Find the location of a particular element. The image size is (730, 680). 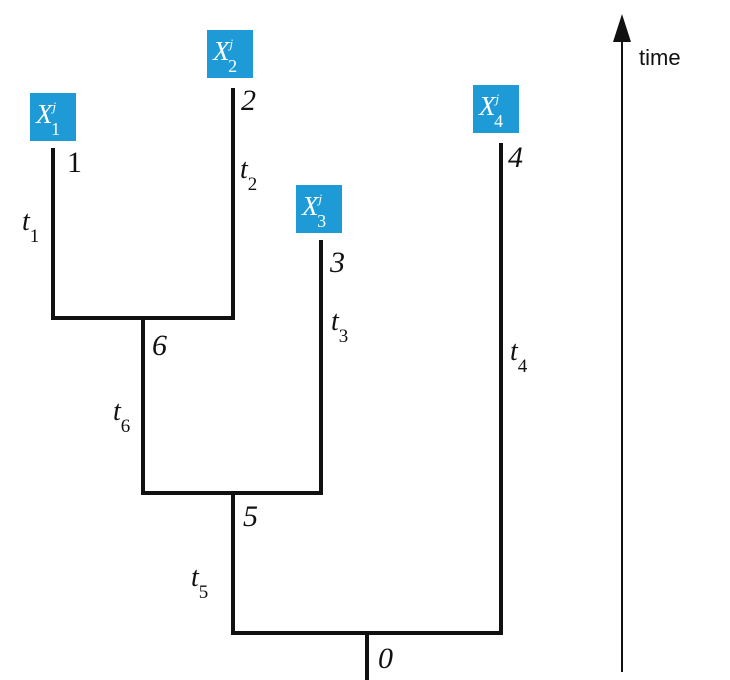

branch-label-t2: t2 is located at coordinates (248, 174).